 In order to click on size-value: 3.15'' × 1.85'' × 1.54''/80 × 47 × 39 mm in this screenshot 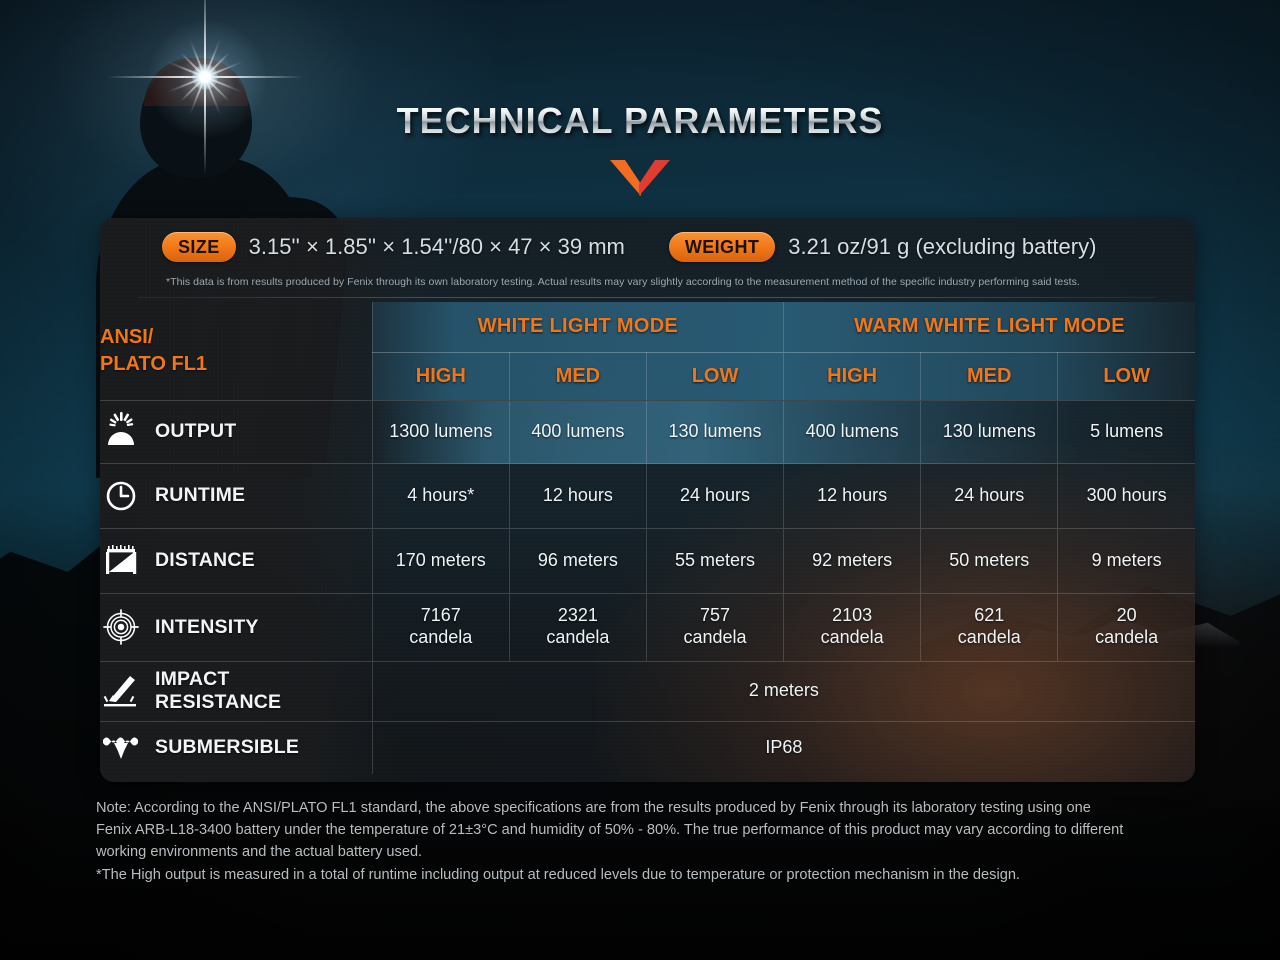, I will do `click(436, 246)`.